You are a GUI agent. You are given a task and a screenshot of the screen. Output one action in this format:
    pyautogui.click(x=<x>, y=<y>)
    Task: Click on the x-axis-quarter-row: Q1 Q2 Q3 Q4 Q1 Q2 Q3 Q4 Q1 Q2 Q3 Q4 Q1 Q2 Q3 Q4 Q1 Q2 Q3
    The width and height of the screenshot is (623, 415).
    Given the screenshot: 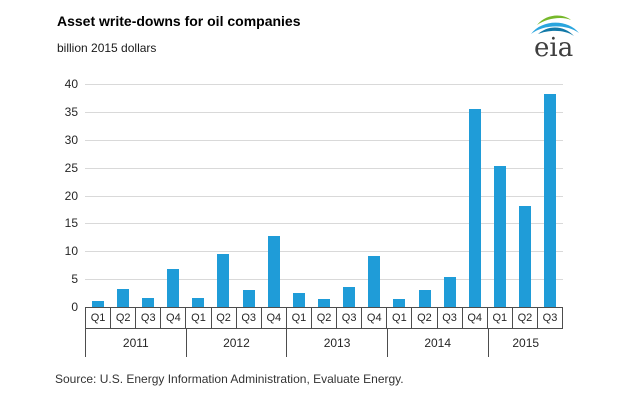 What is the action you would take?
    pyautogui.click(x=324, y=318)
    